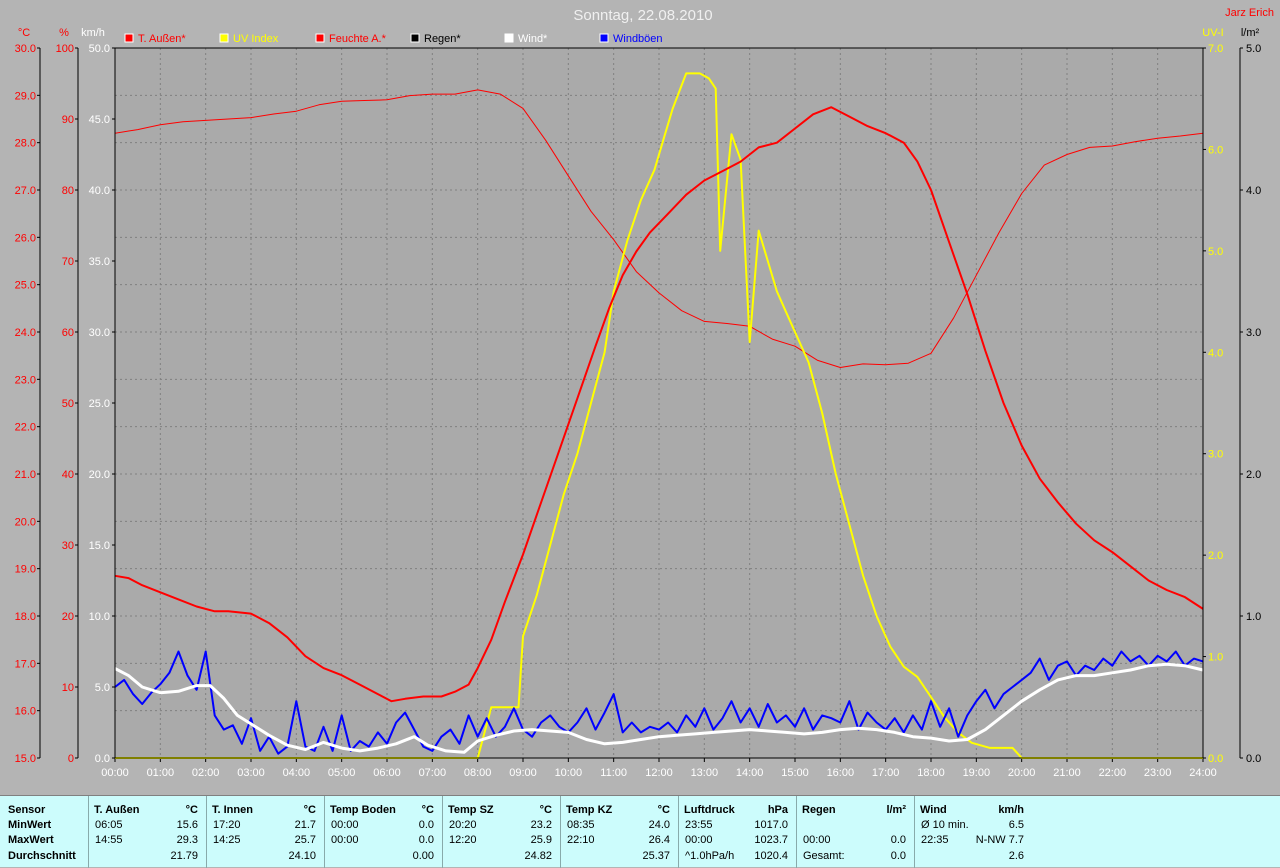 This screenshot has height=868, width=1280. Describe the element at coordinates (709, 810) in the screenshot. I see `stats-header: Luftdruck` at that location.